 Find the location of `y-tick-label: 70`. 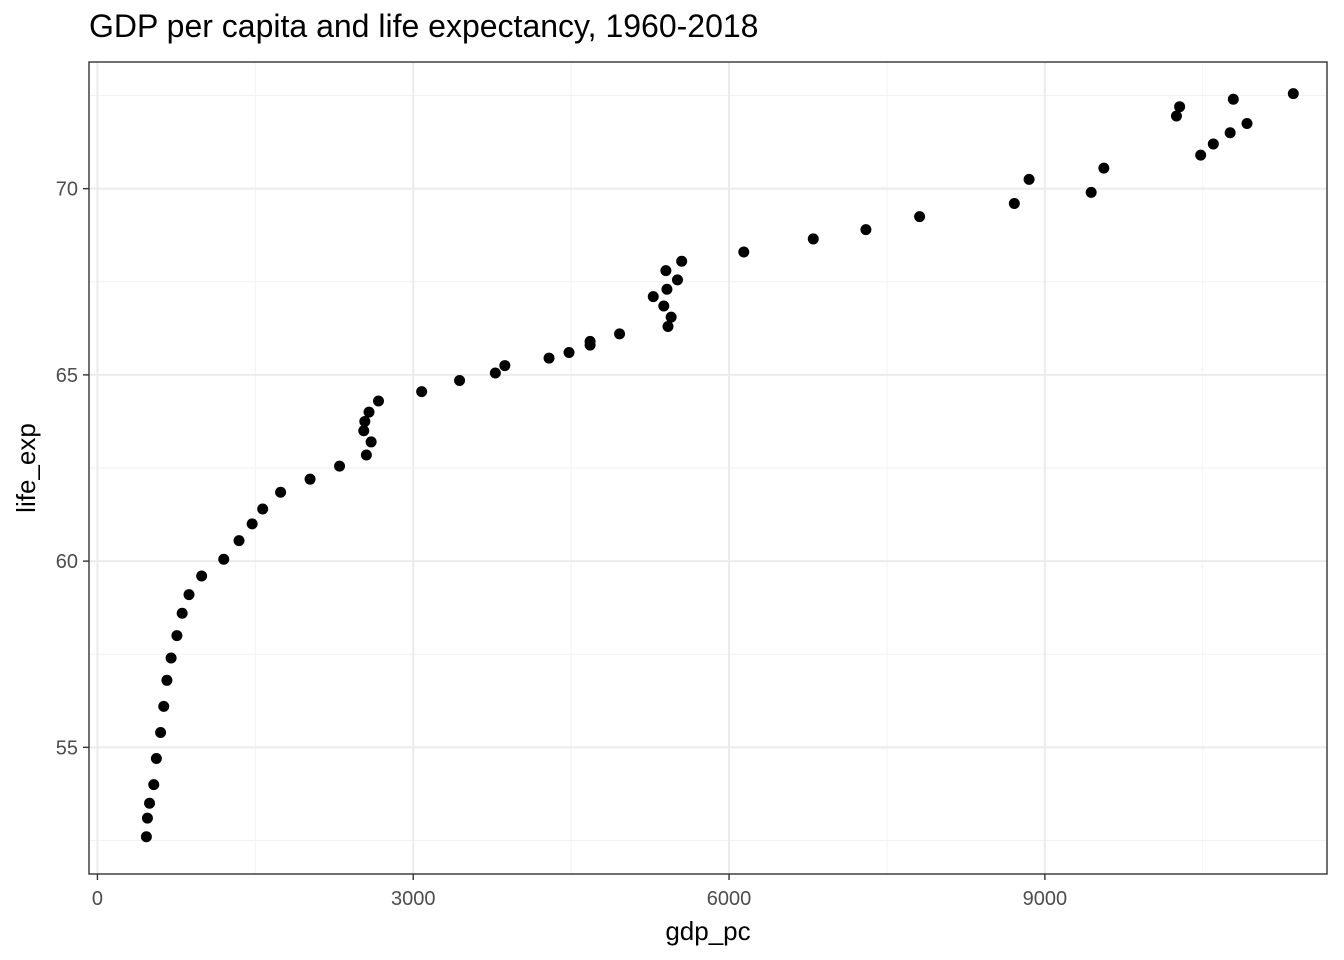

y-tick-label: 70 is located at coordinates (67, 190).